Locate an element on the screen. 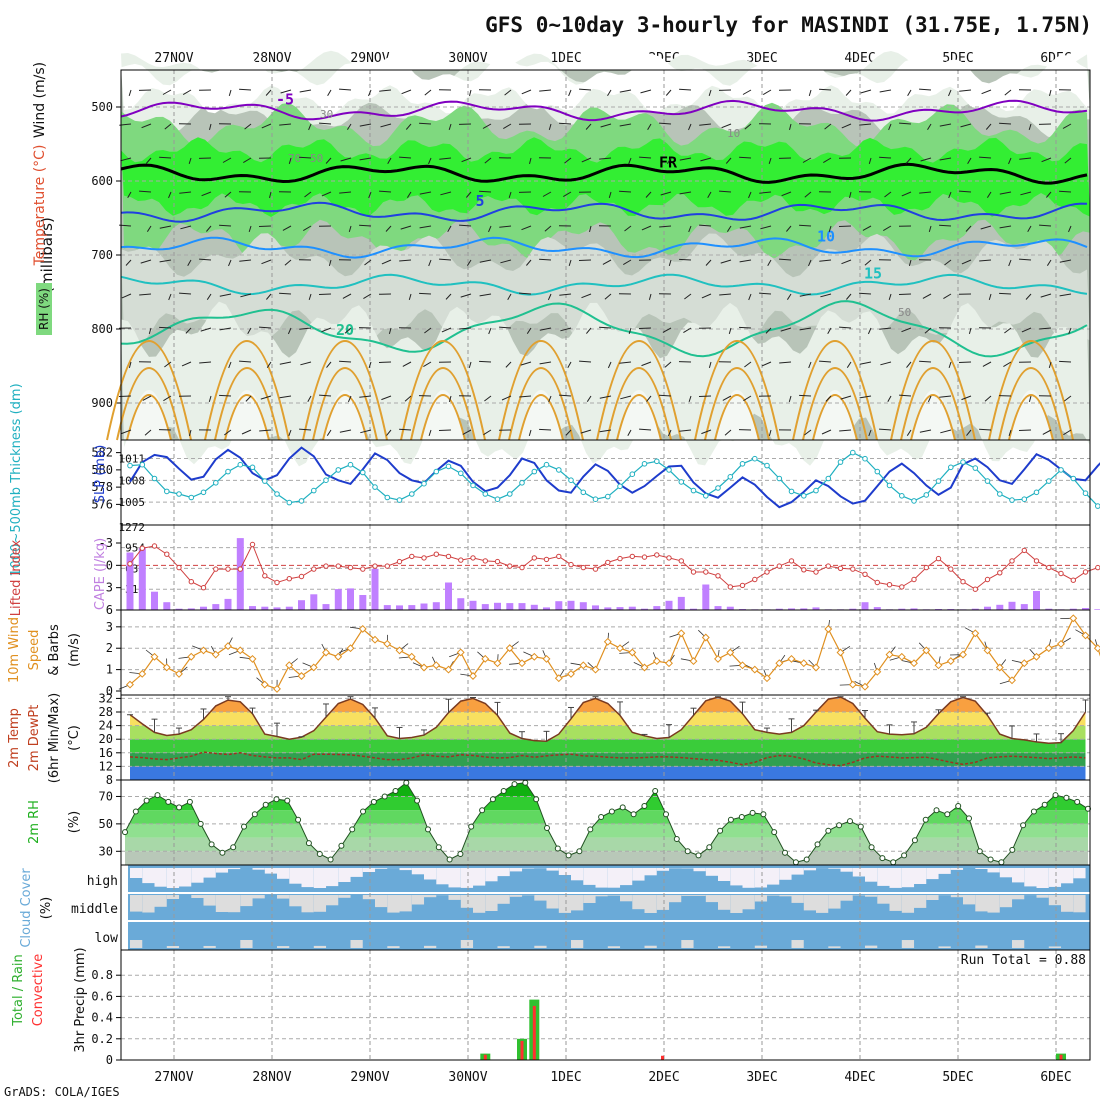 This screenshot has height=1100, width=1100. bottom-date-label: 29NOV is located at coordinates (369, 1077).